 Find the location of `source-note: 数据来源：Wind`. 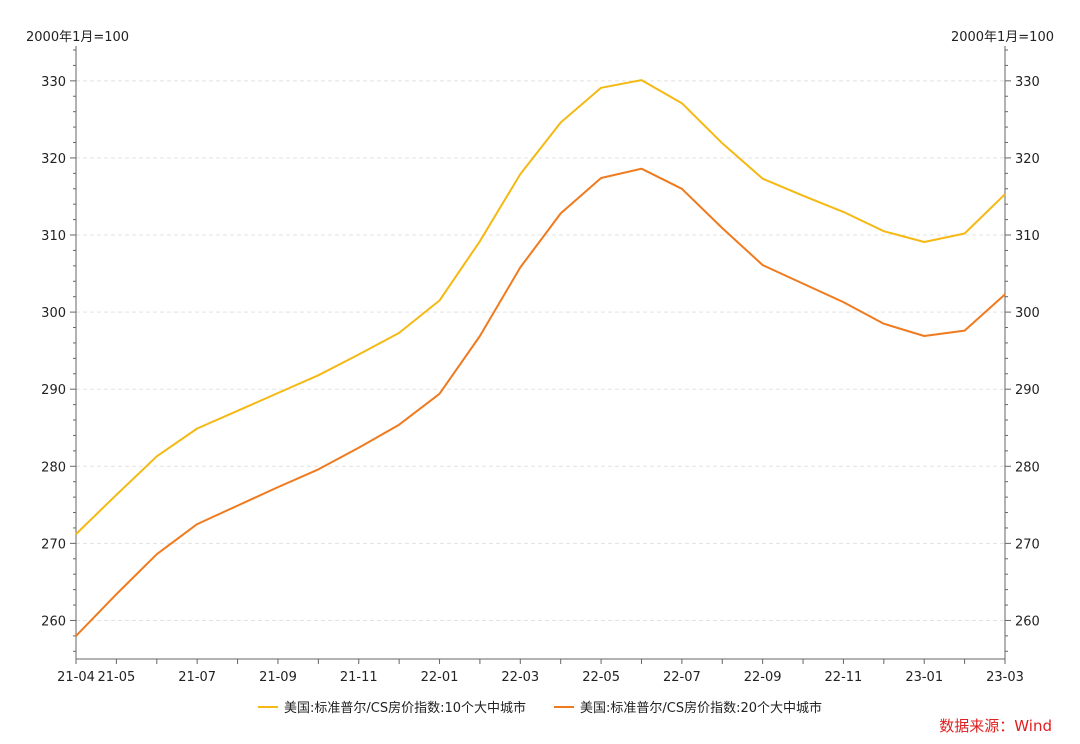

source-note: 数据来源：Wind is located at coordinates (995, 726).